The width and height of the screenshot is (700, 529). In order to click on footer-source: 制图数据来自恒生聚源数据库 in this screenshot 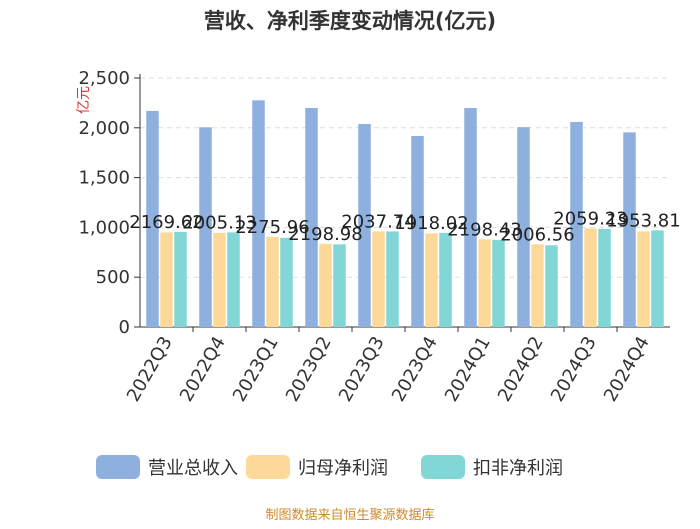, I will do `click(349, 515)`.